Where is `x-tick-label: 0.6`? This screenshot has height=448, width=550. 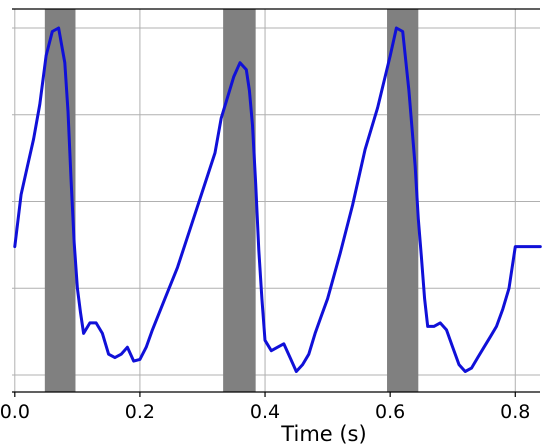
x-tick-label: 0.6 is located at coordinates (390, 412).